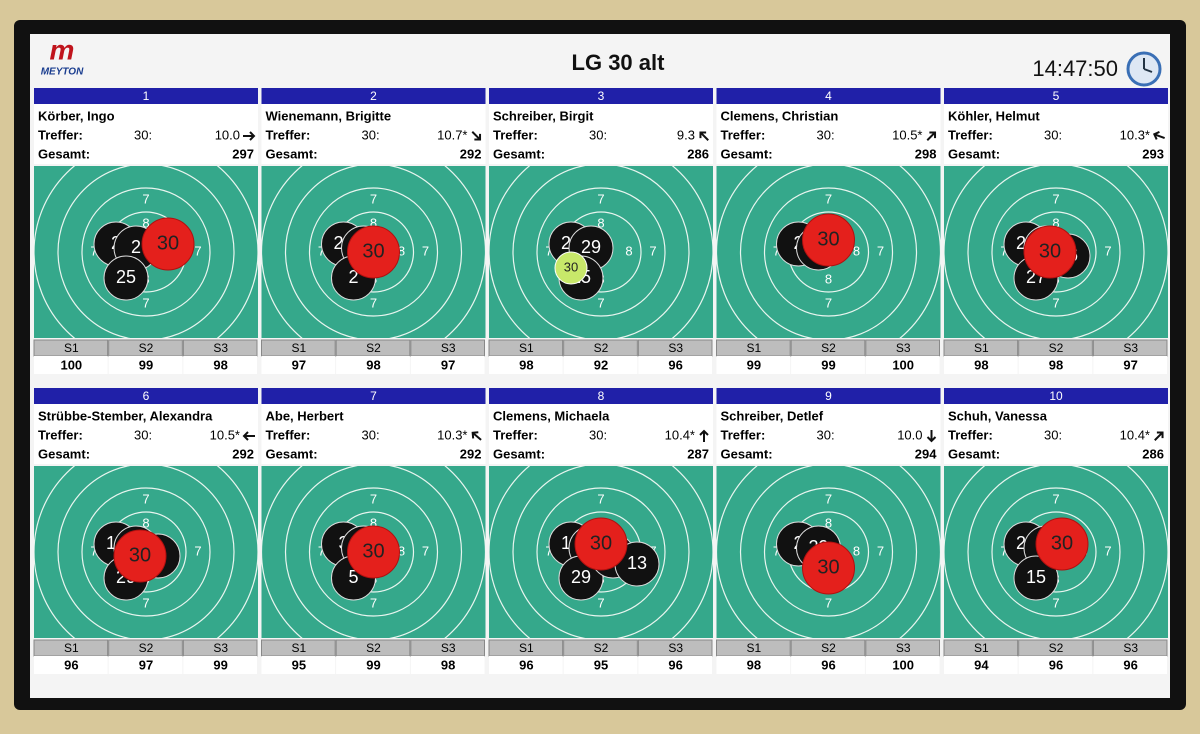 The height and width of the screenshot is (734, 1200). I want to click on lane-number: 10, so click(1056, 396).